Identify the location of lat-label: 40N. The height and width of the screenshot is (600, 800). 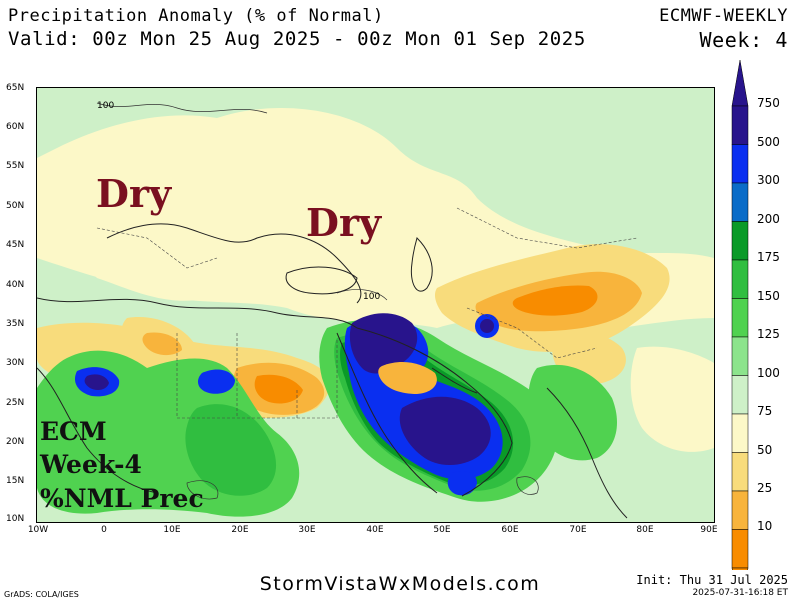
(15, 285).